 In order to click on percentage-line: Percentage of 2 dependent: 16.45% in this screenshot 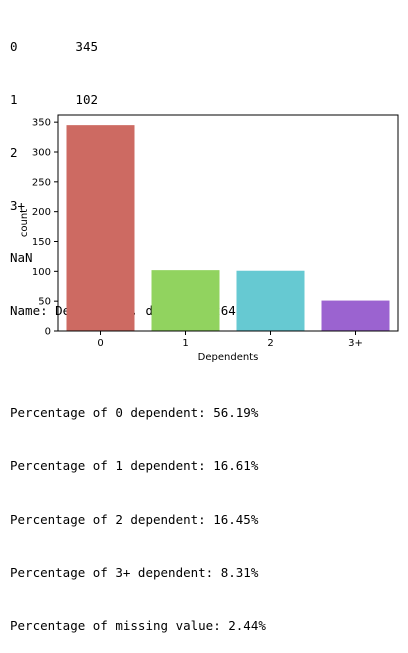, I will do `click(134, 519)`.